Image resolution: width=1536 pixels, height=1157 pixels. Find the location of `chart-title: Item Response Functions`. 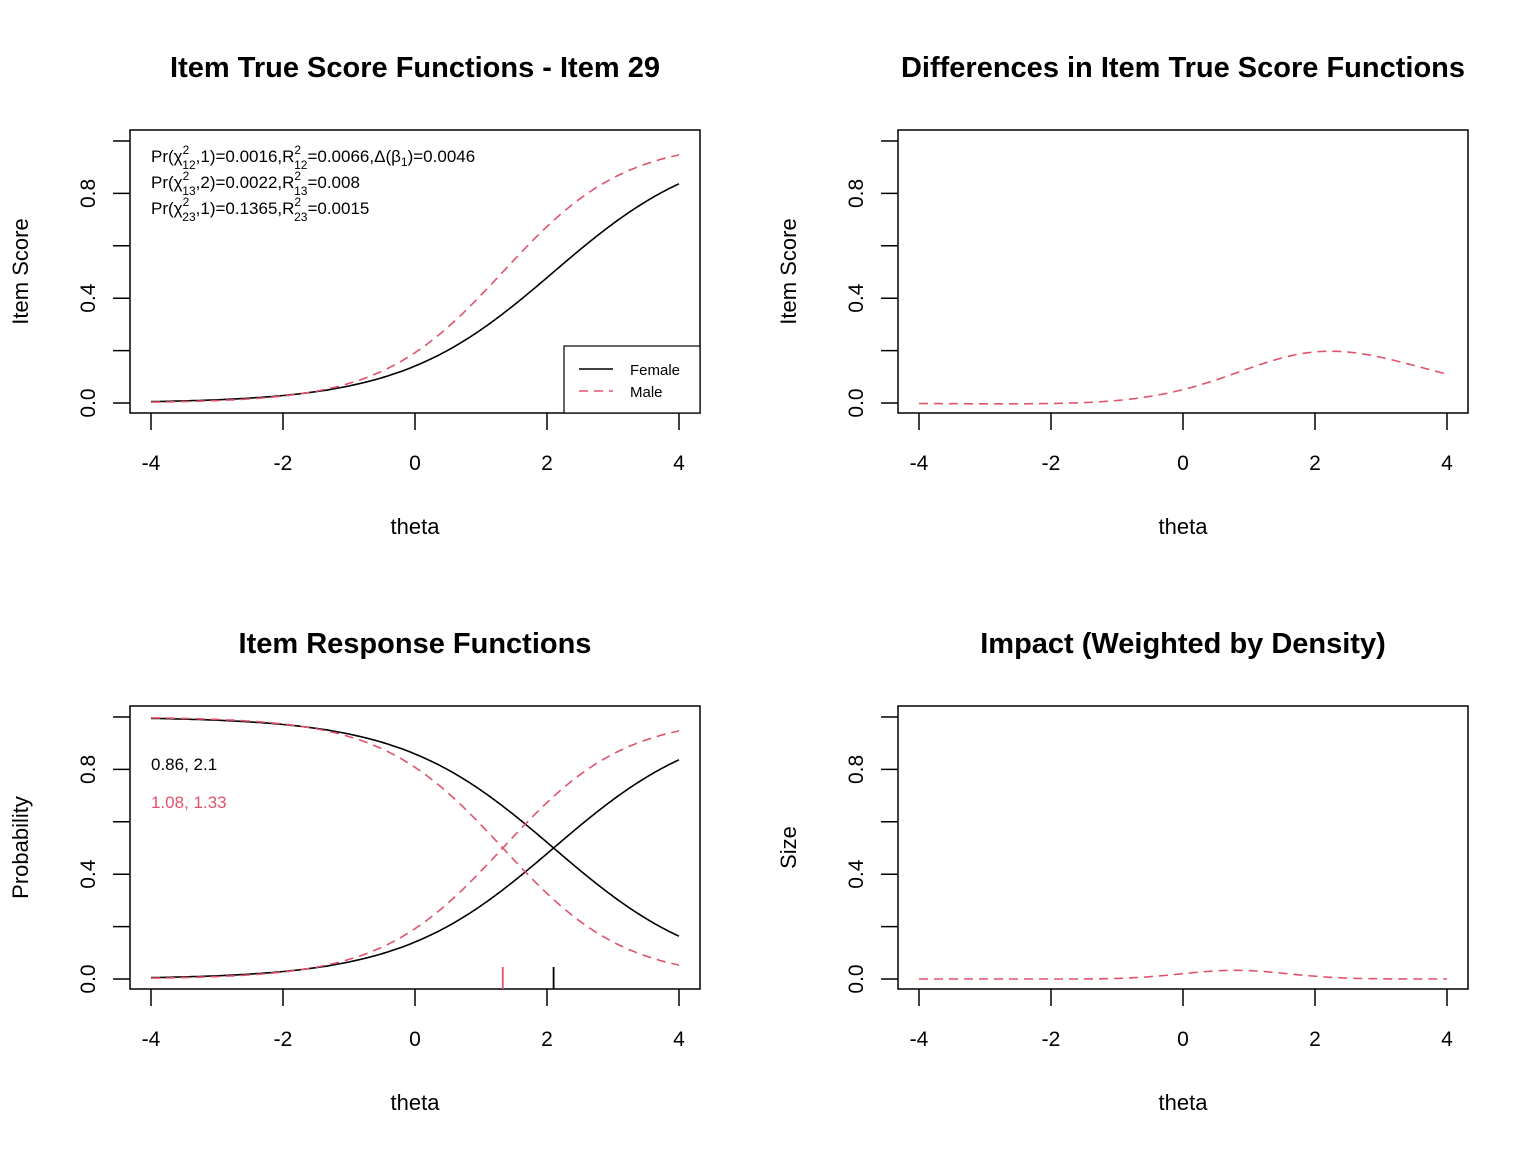

chart-title: Item Response Functions is located at coordinates (415, 644).